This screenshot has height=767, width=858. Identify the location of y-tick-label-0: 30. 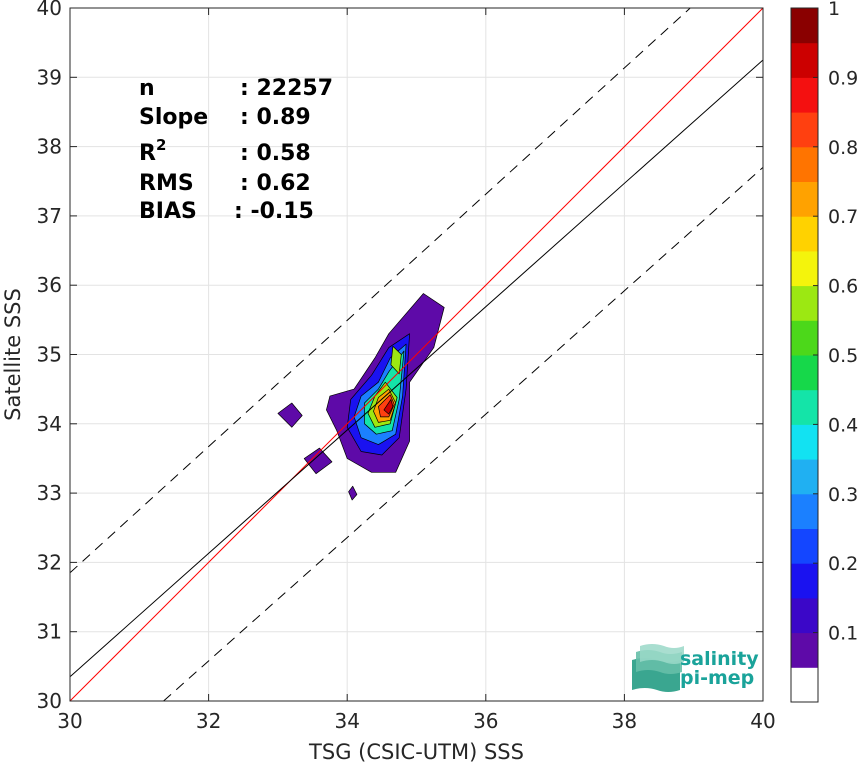
(49, 701).